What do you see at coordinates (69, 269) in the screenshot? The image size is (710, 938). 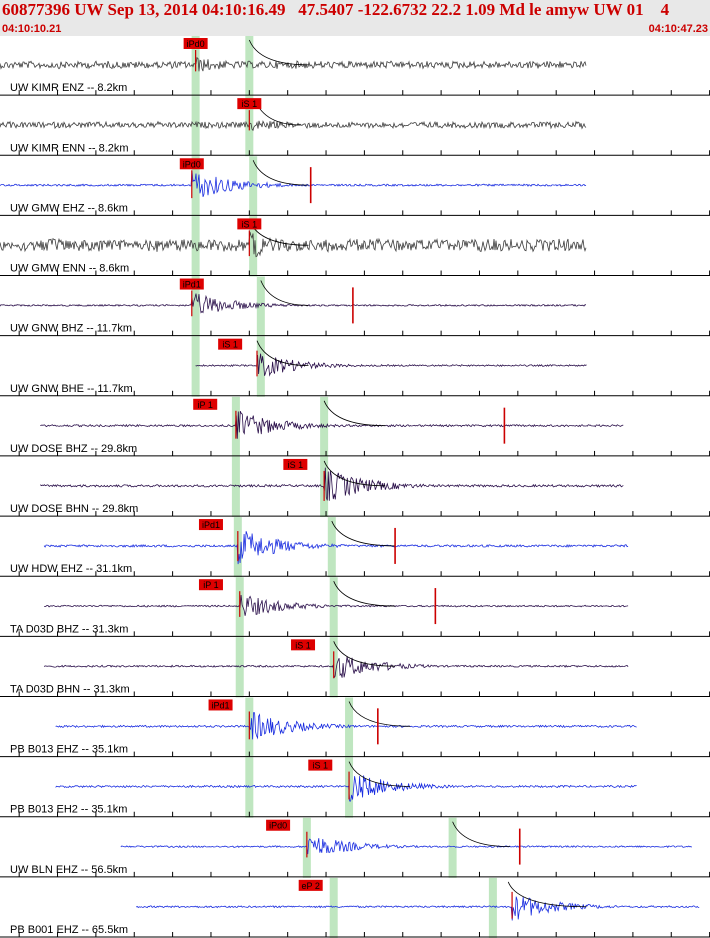 I see `station-label: UW GMW ENN -- 8.6km` at bounding box center [69, 269].